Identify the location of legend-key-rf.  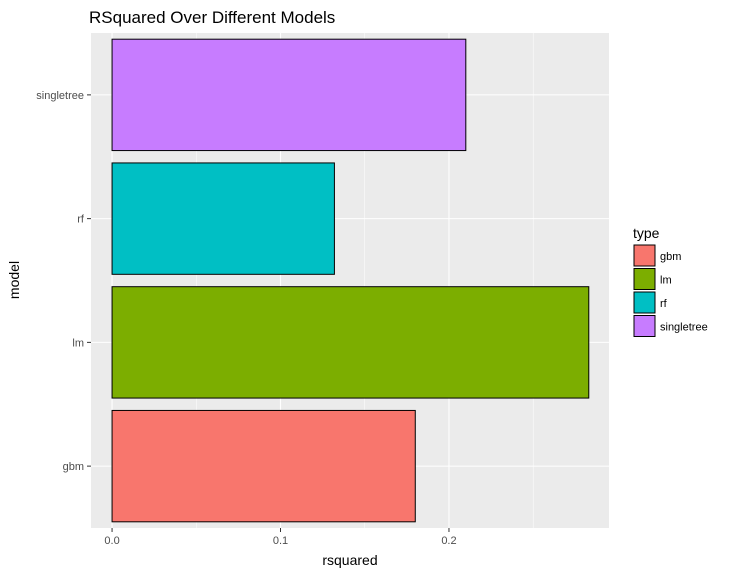
(644, 302).